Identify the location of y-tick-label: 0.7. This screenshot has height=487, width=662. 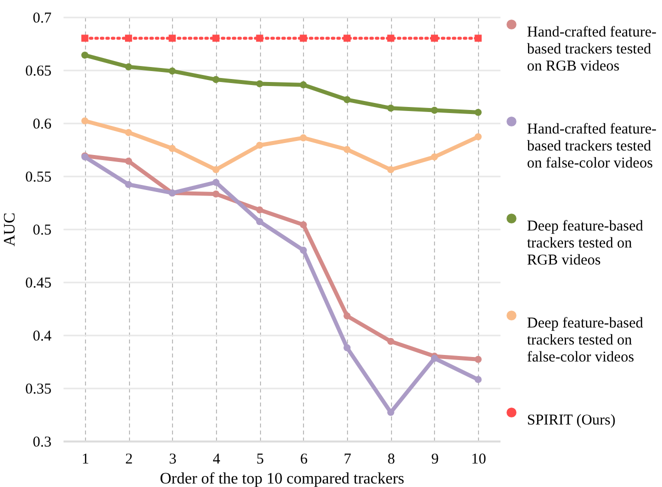
(42, 18).